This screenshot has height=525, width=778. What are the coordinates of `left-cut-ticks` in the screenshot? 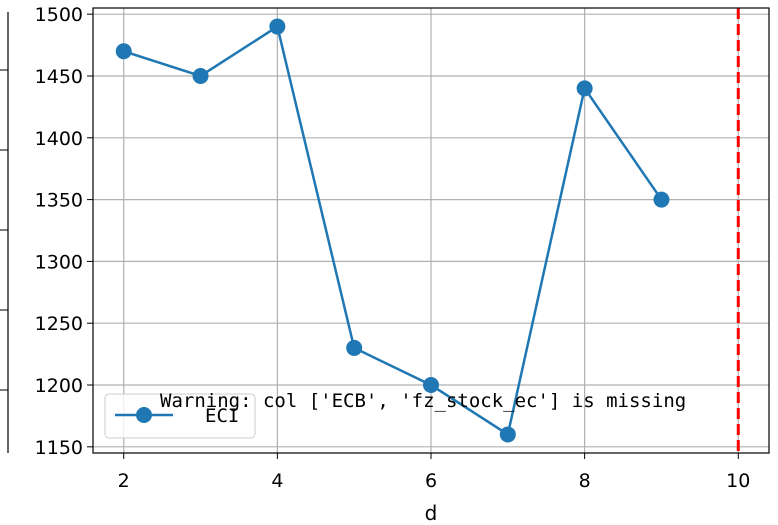 It's located at (4, 230).